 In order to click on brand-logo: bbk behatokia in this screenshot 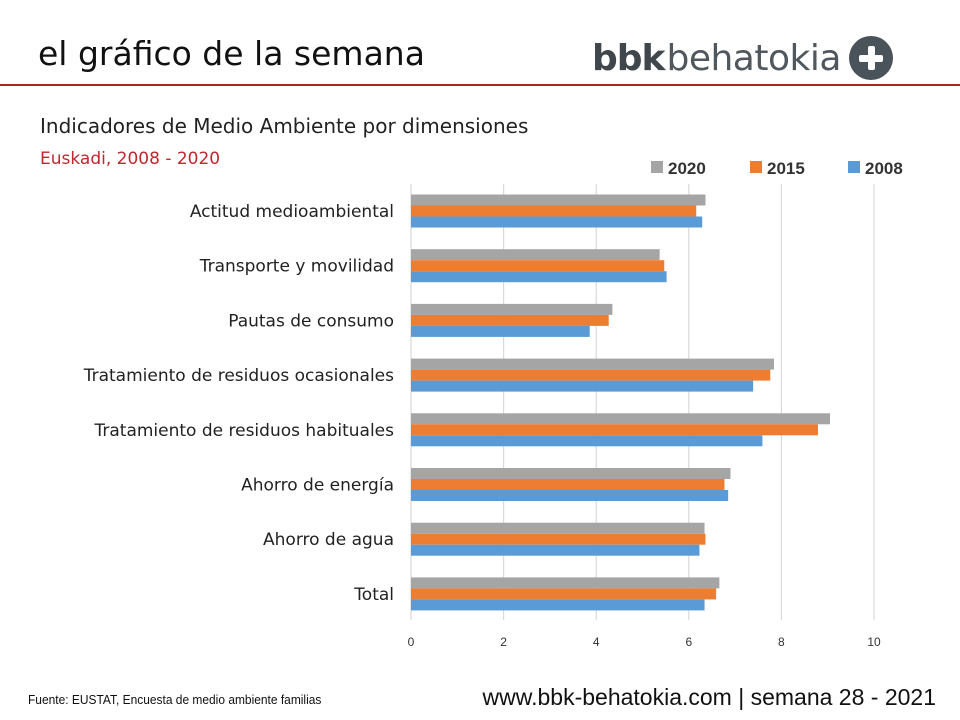, I will do `click(742, 58)`.